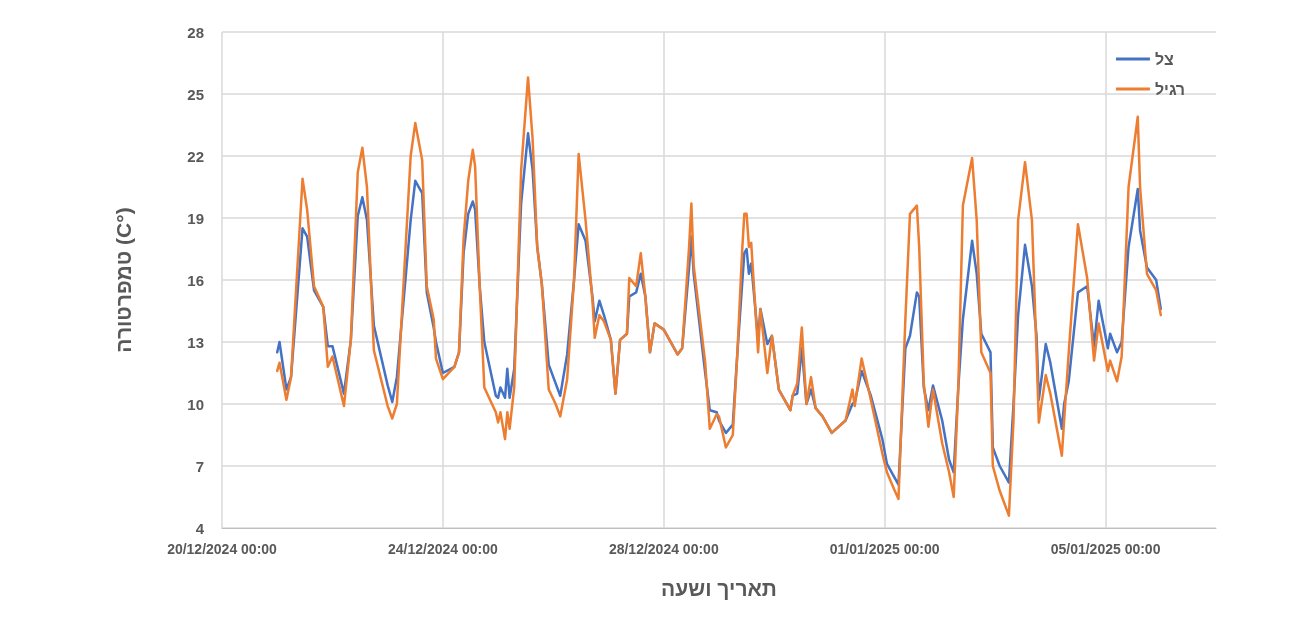 The width and height of the screenshot is (1298, 618). Describe the element at coordinates (195, 218) in the screenshot. I see `y-tick-label: 19` at that location.